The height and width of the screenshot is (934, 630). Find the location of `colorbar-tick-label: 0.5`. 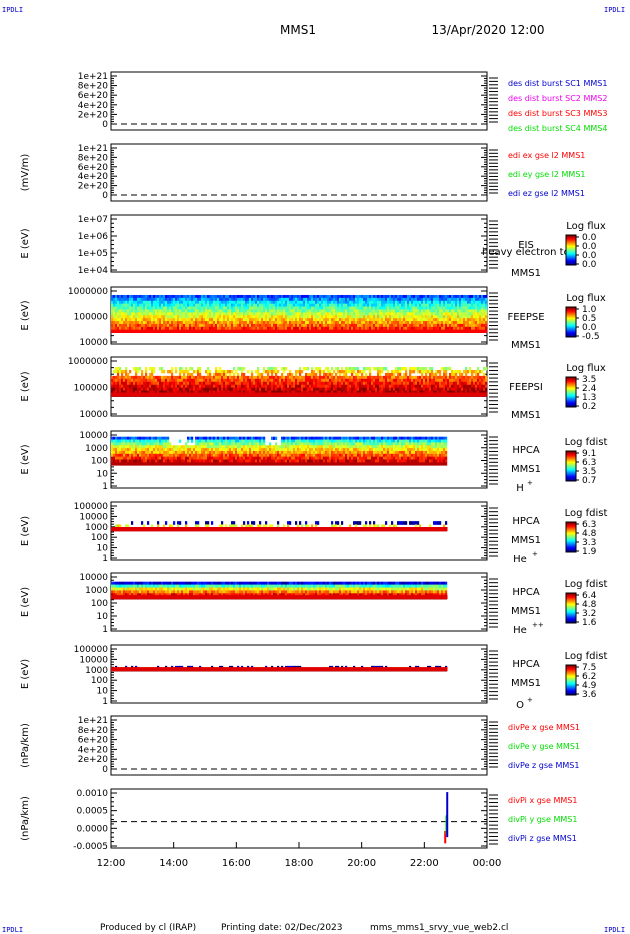

colorbar-tick-label: 0.5 is located at coordinates (589, 319).